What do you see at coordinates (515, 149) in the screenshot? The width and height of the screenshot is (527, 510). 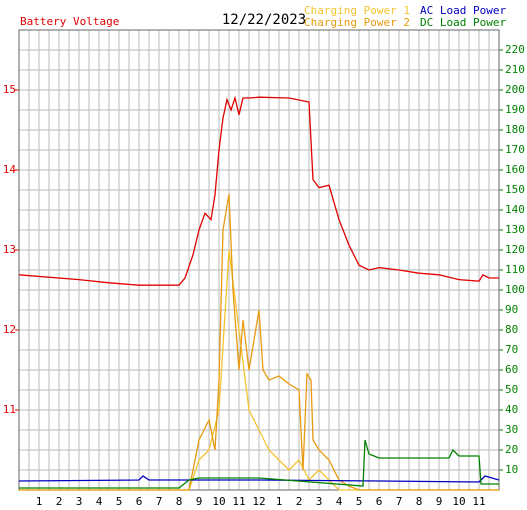 I see `y2-tick-label: 170` at bounding box center [515, 149].